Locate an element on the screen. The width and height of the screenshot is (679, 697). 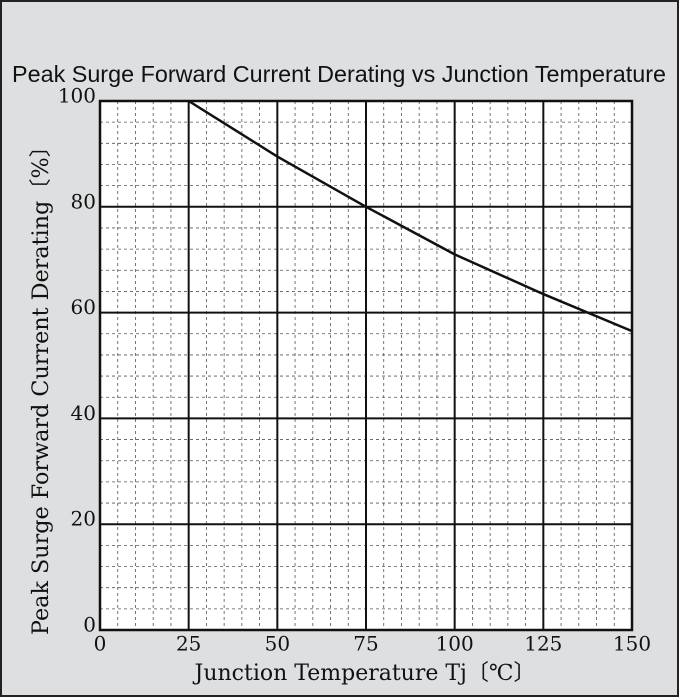
x-tick-label: 0 is located at coordinates (100, 644).